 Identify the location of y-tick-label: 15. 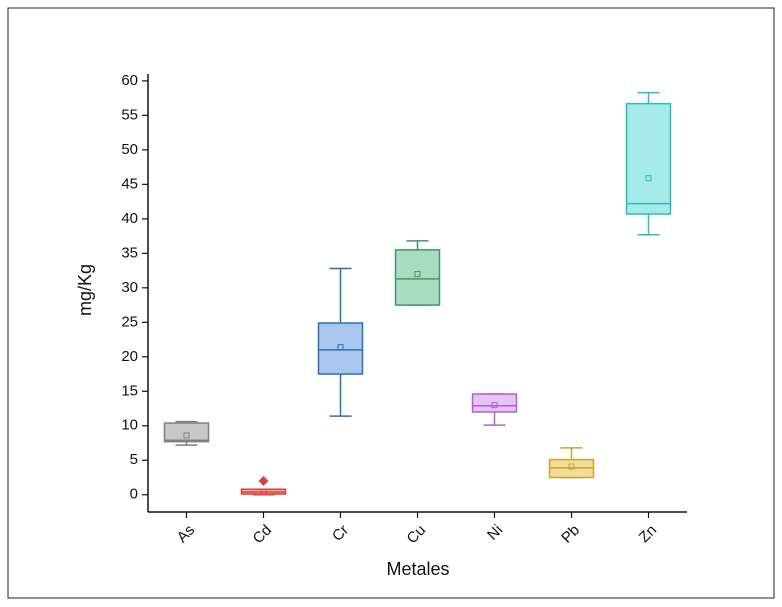
(129, 390).